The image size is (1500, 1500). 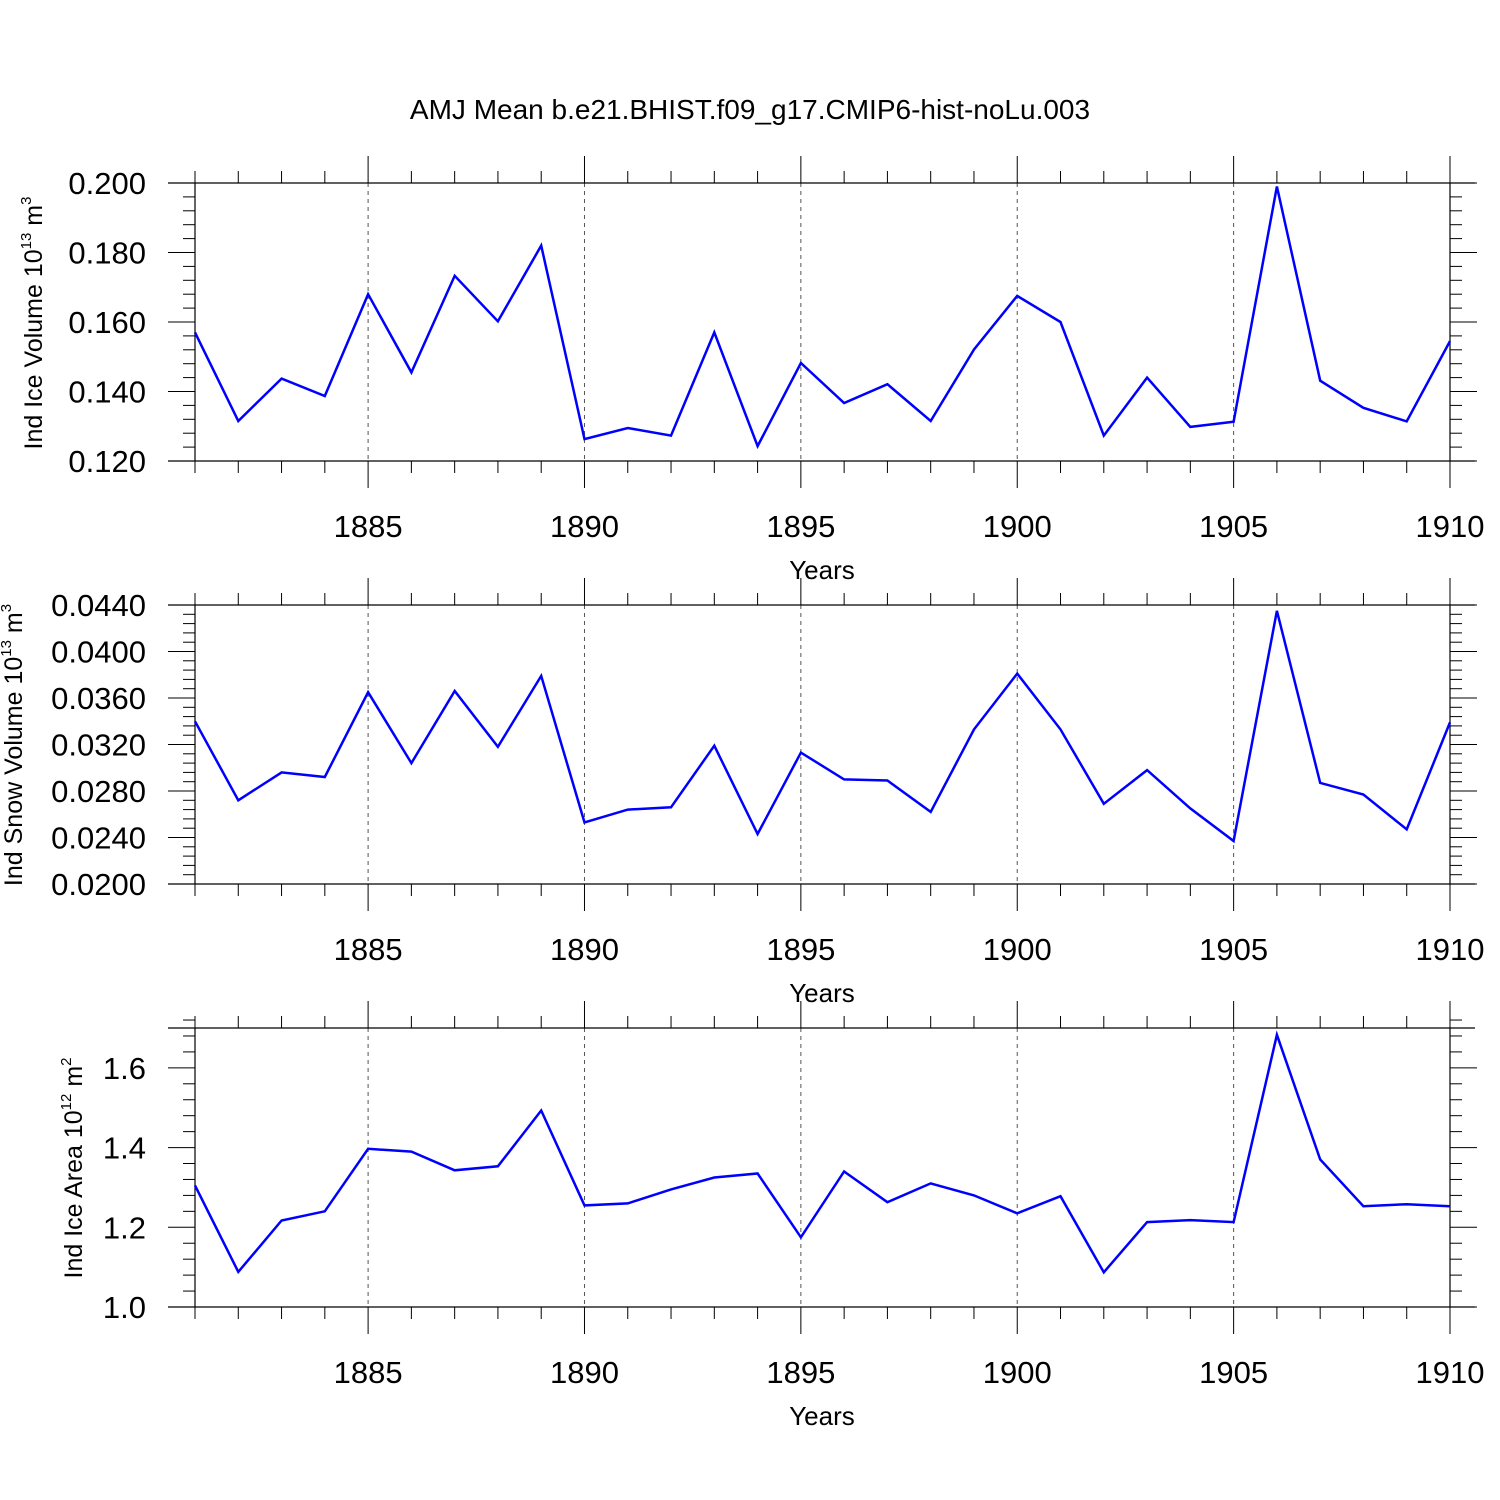 What do you see at coordinates (107, 183) in the screenshot?
I see `y-tick-label: 0.200` at bounding box center [107, 183].